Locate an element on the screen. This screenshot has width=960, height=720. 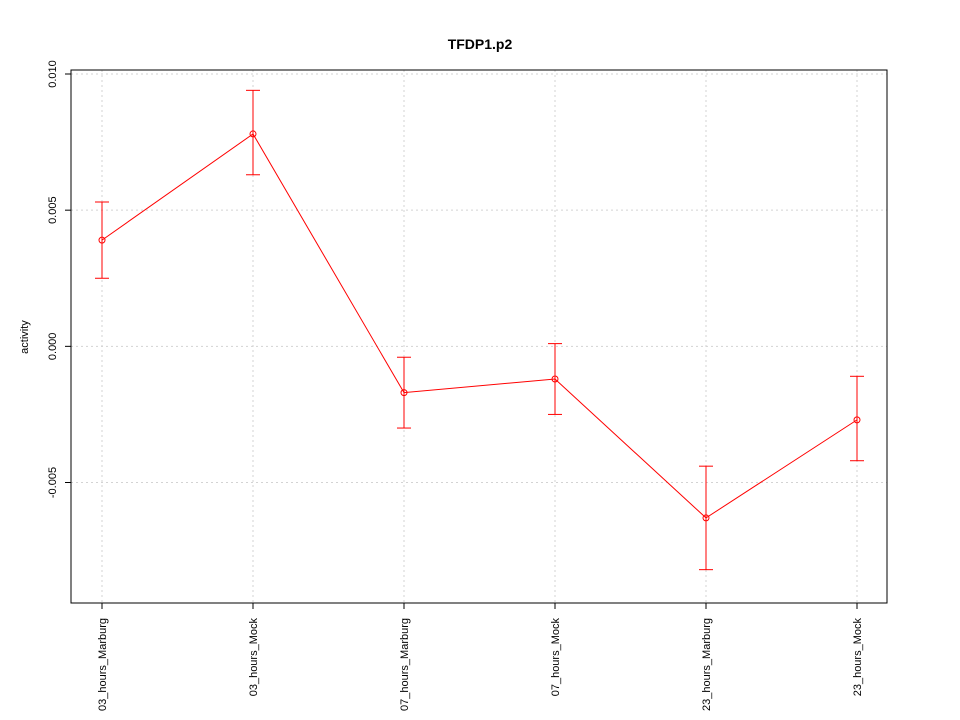
y-tick-label: 0.005 is located at coordinates (53, 210).